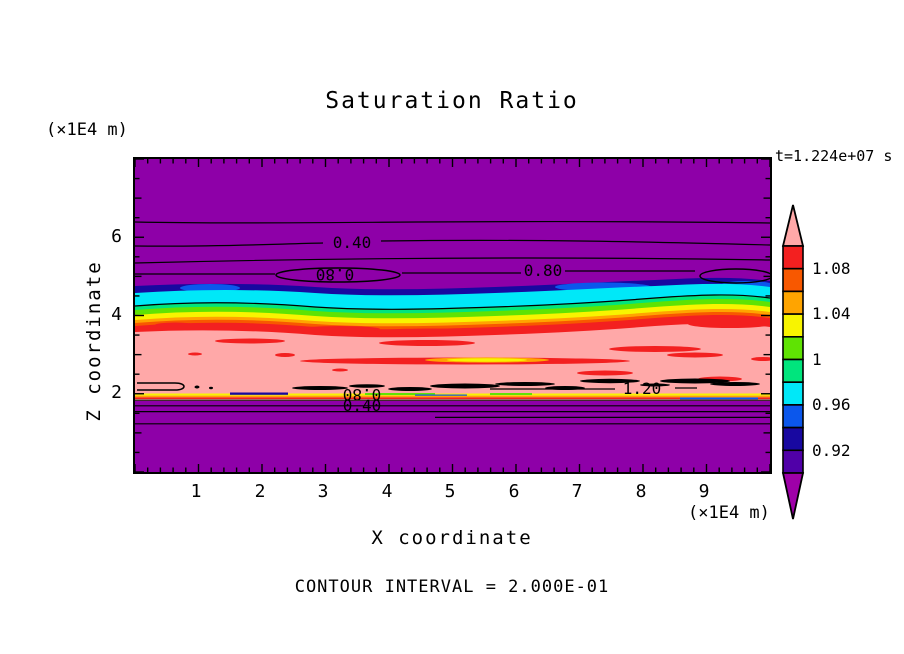  I want to click on y-tick-2: 2, so click(116, 392).